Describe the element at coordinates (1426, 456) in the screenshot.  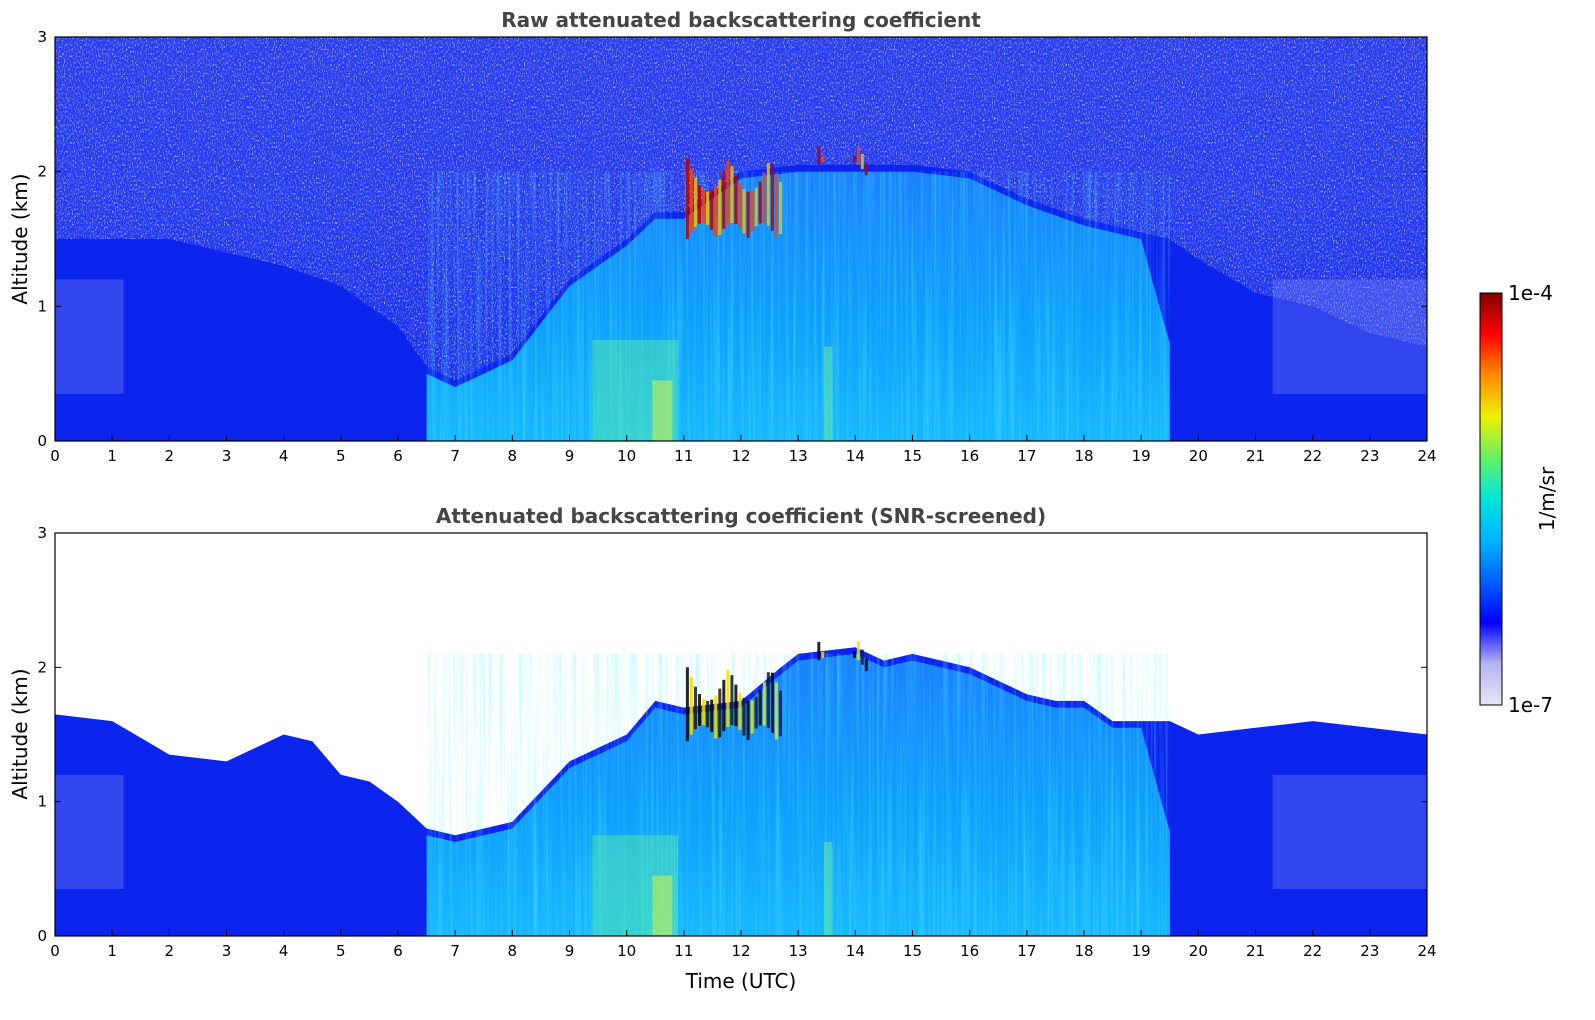
I see `raw-x-tick-label: 24` at that location.